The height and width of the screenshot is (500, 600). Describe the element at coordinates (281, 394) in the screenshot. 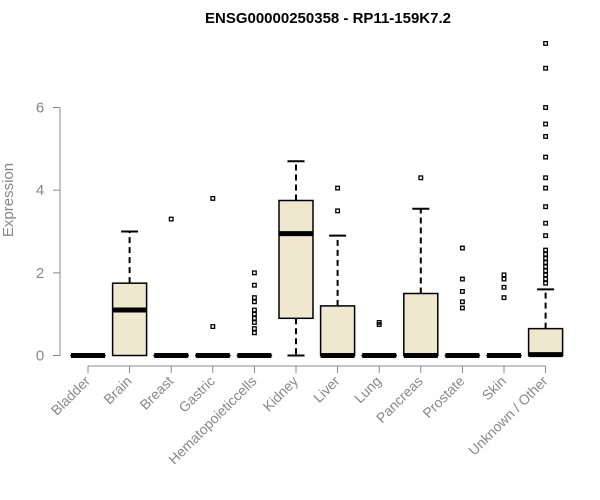

I see `x-tick-label: Kidney` at that location.